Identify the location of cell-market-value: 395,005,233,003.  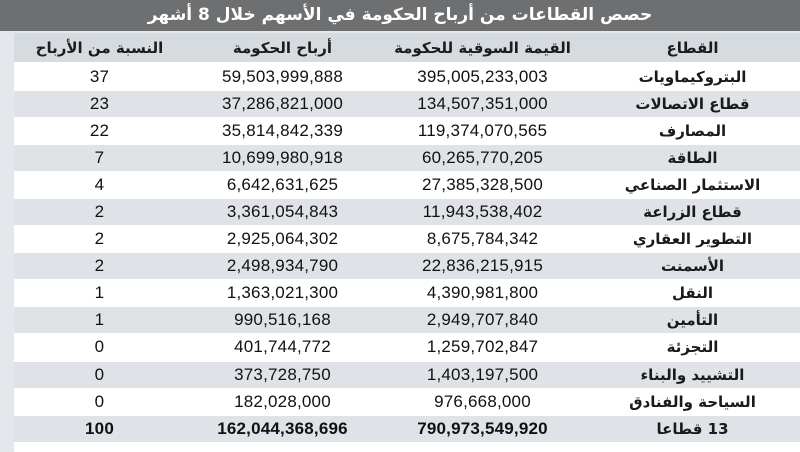
(482, 77).